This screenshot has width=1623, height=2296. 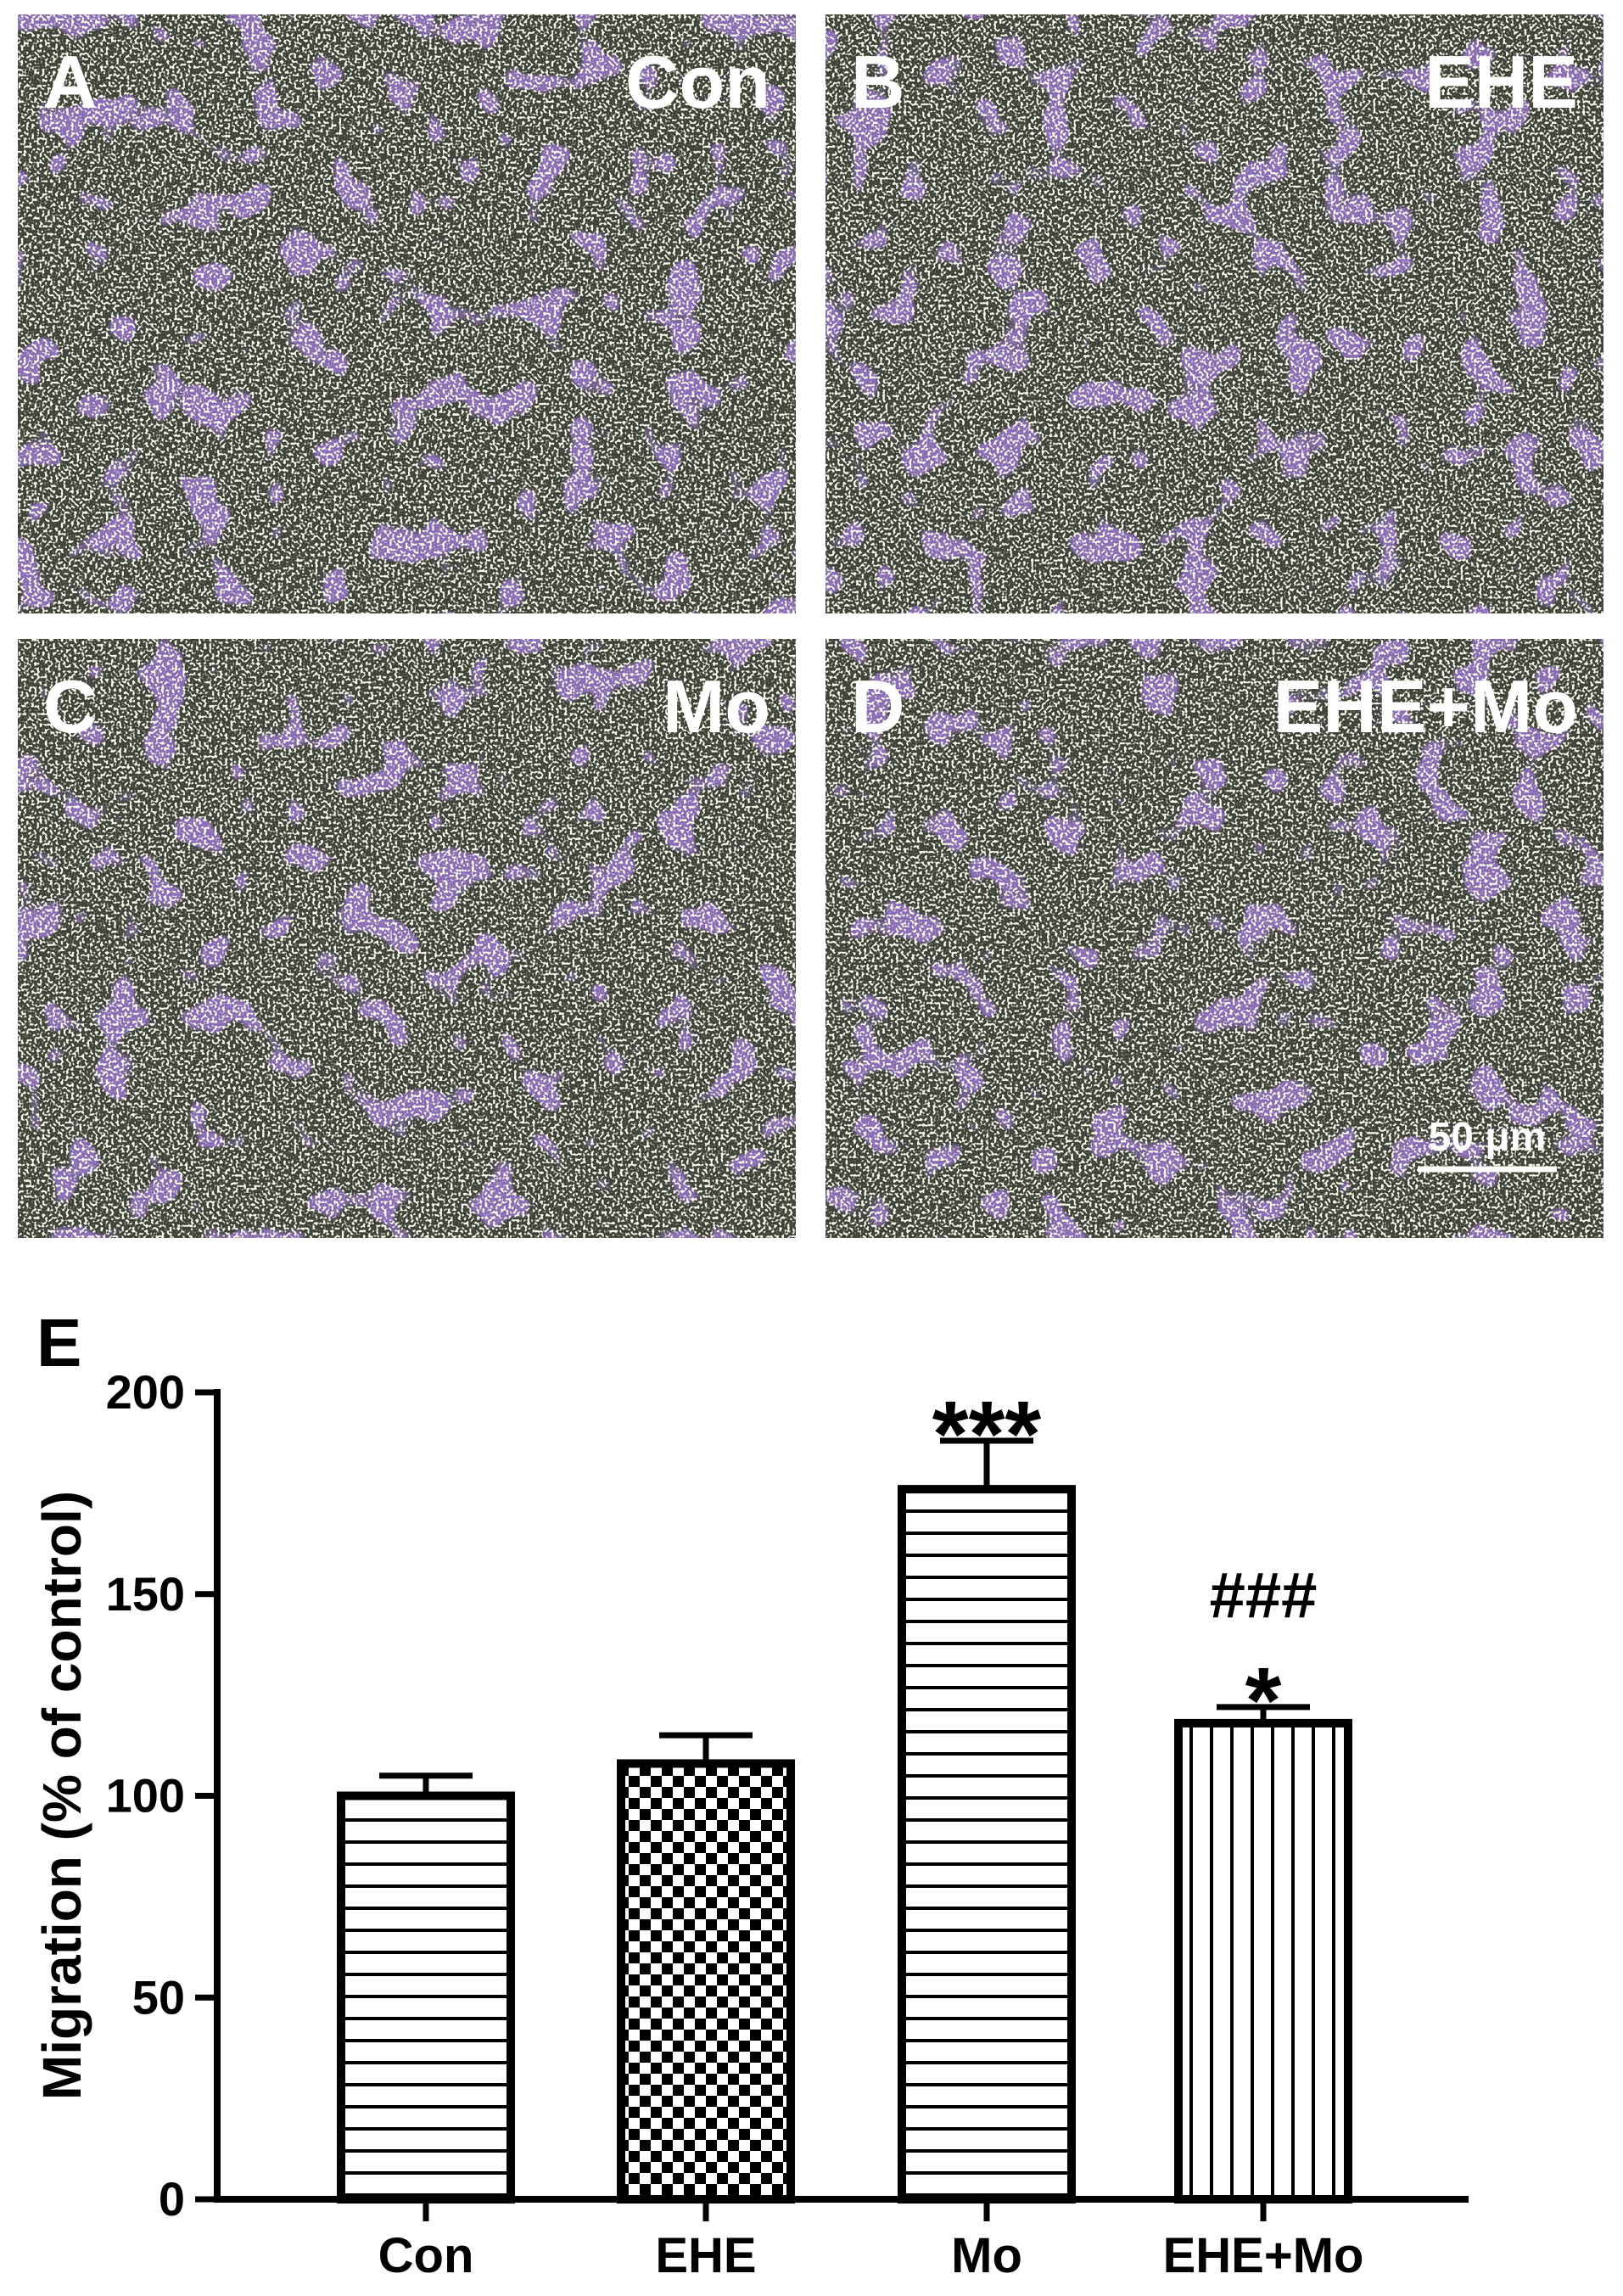 What do you see at coordinates (986, 2256) in the screenshot?
I see `x-tick-label: Mo` at bounding box center [986, 2256].